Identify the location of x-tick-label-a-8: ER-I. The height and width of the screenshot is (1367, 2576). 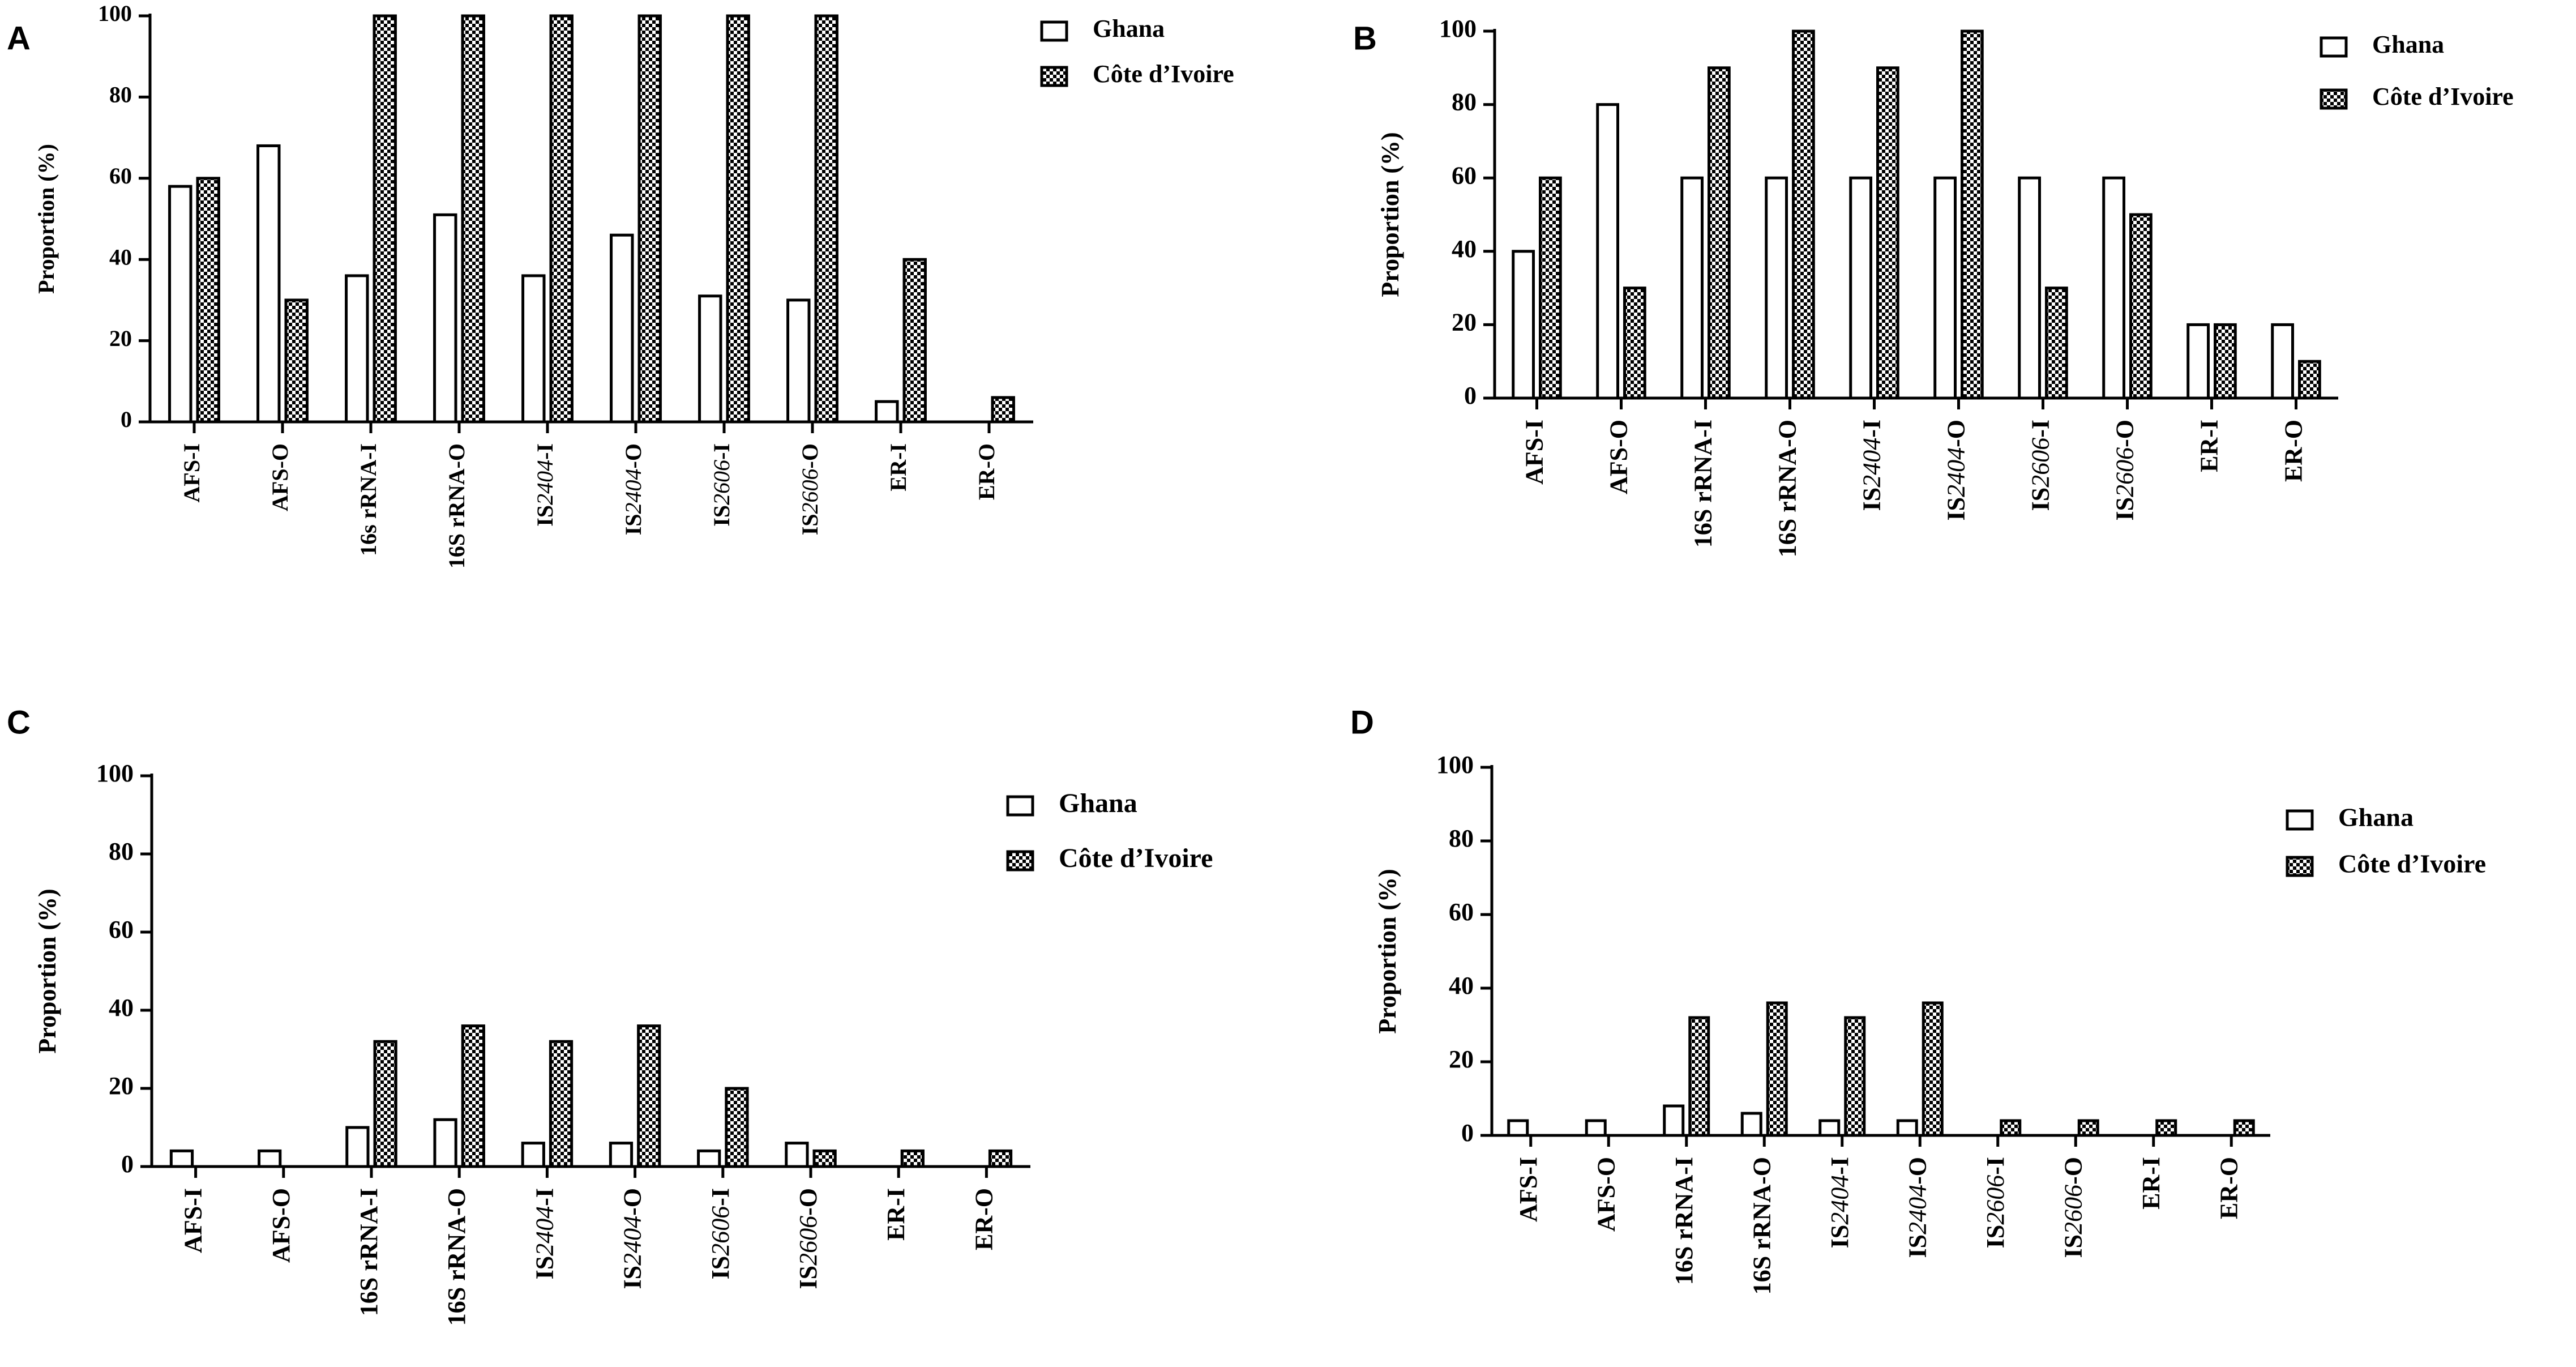
(898, 467).